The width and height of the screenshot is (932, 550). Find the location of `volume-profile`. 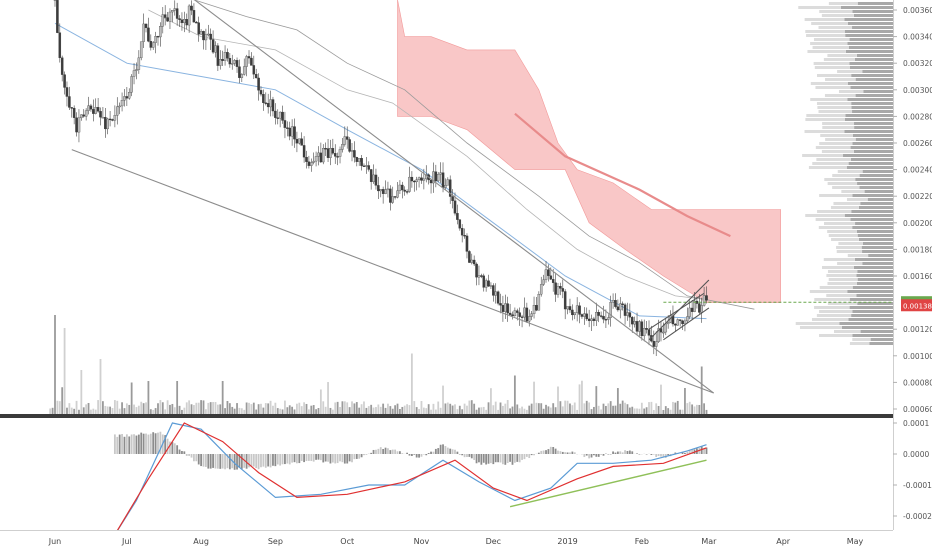

volume-profile is located at coordinates (844, 173).